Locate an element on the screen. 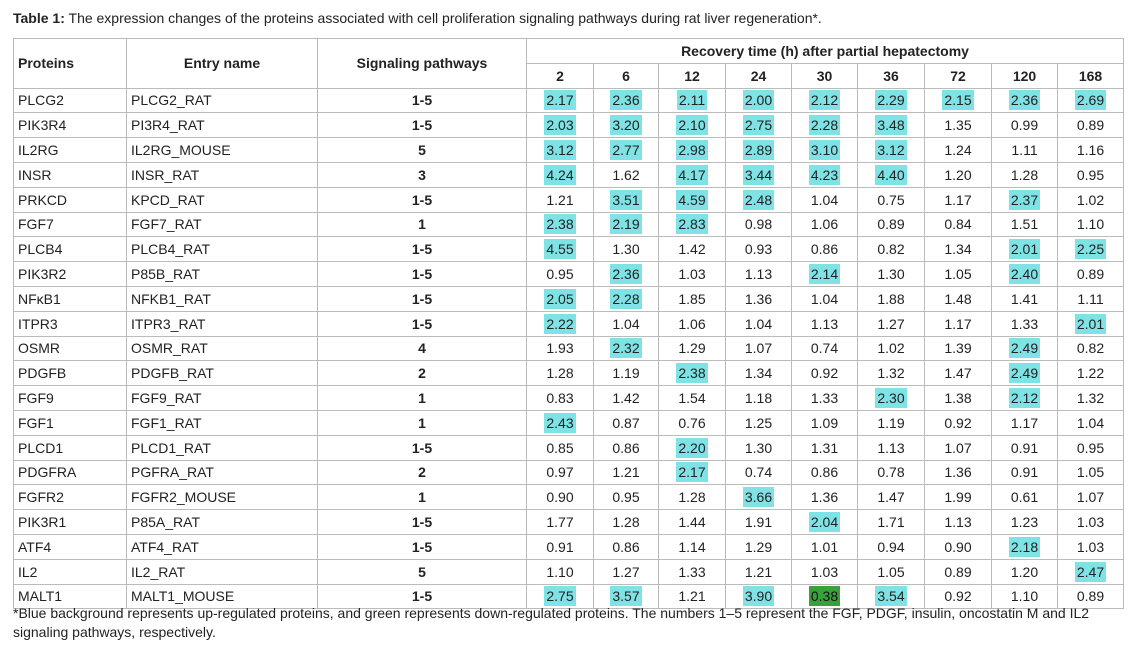 This screenshot has width=1140, height=651. up-regulated-value: 2.69 is located at coordinates (1090, 100).